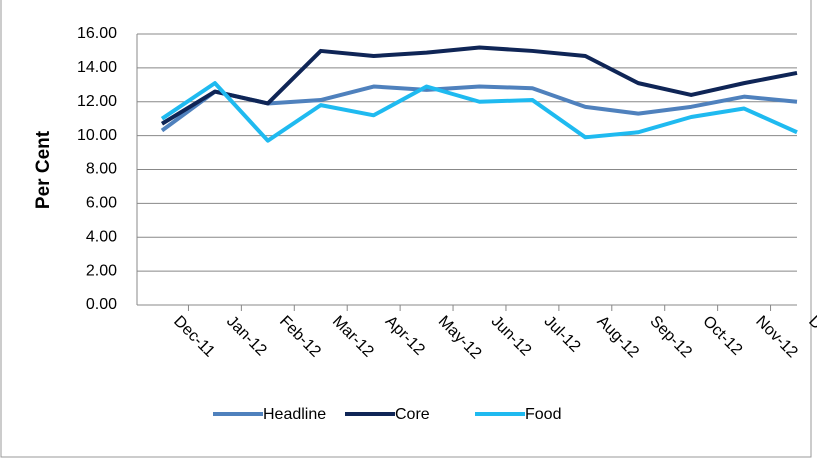  I want to click on y-tick-label: 12.00, so click(97, 101).